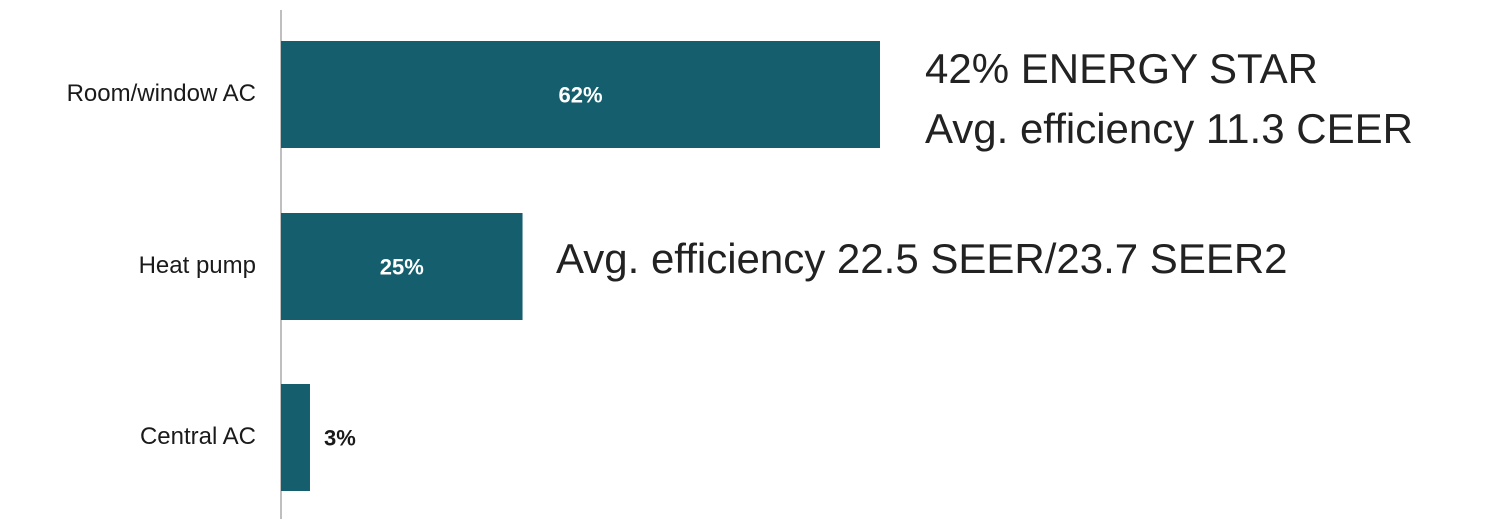 Image resolution: width=1488 pixels, height=519 pixels. What do you see at coordinates (1121, 68) in the screenshot?
I see `annotation-0-line-0: 42% ENERGY STAR` at bounding box center [1121, 68].